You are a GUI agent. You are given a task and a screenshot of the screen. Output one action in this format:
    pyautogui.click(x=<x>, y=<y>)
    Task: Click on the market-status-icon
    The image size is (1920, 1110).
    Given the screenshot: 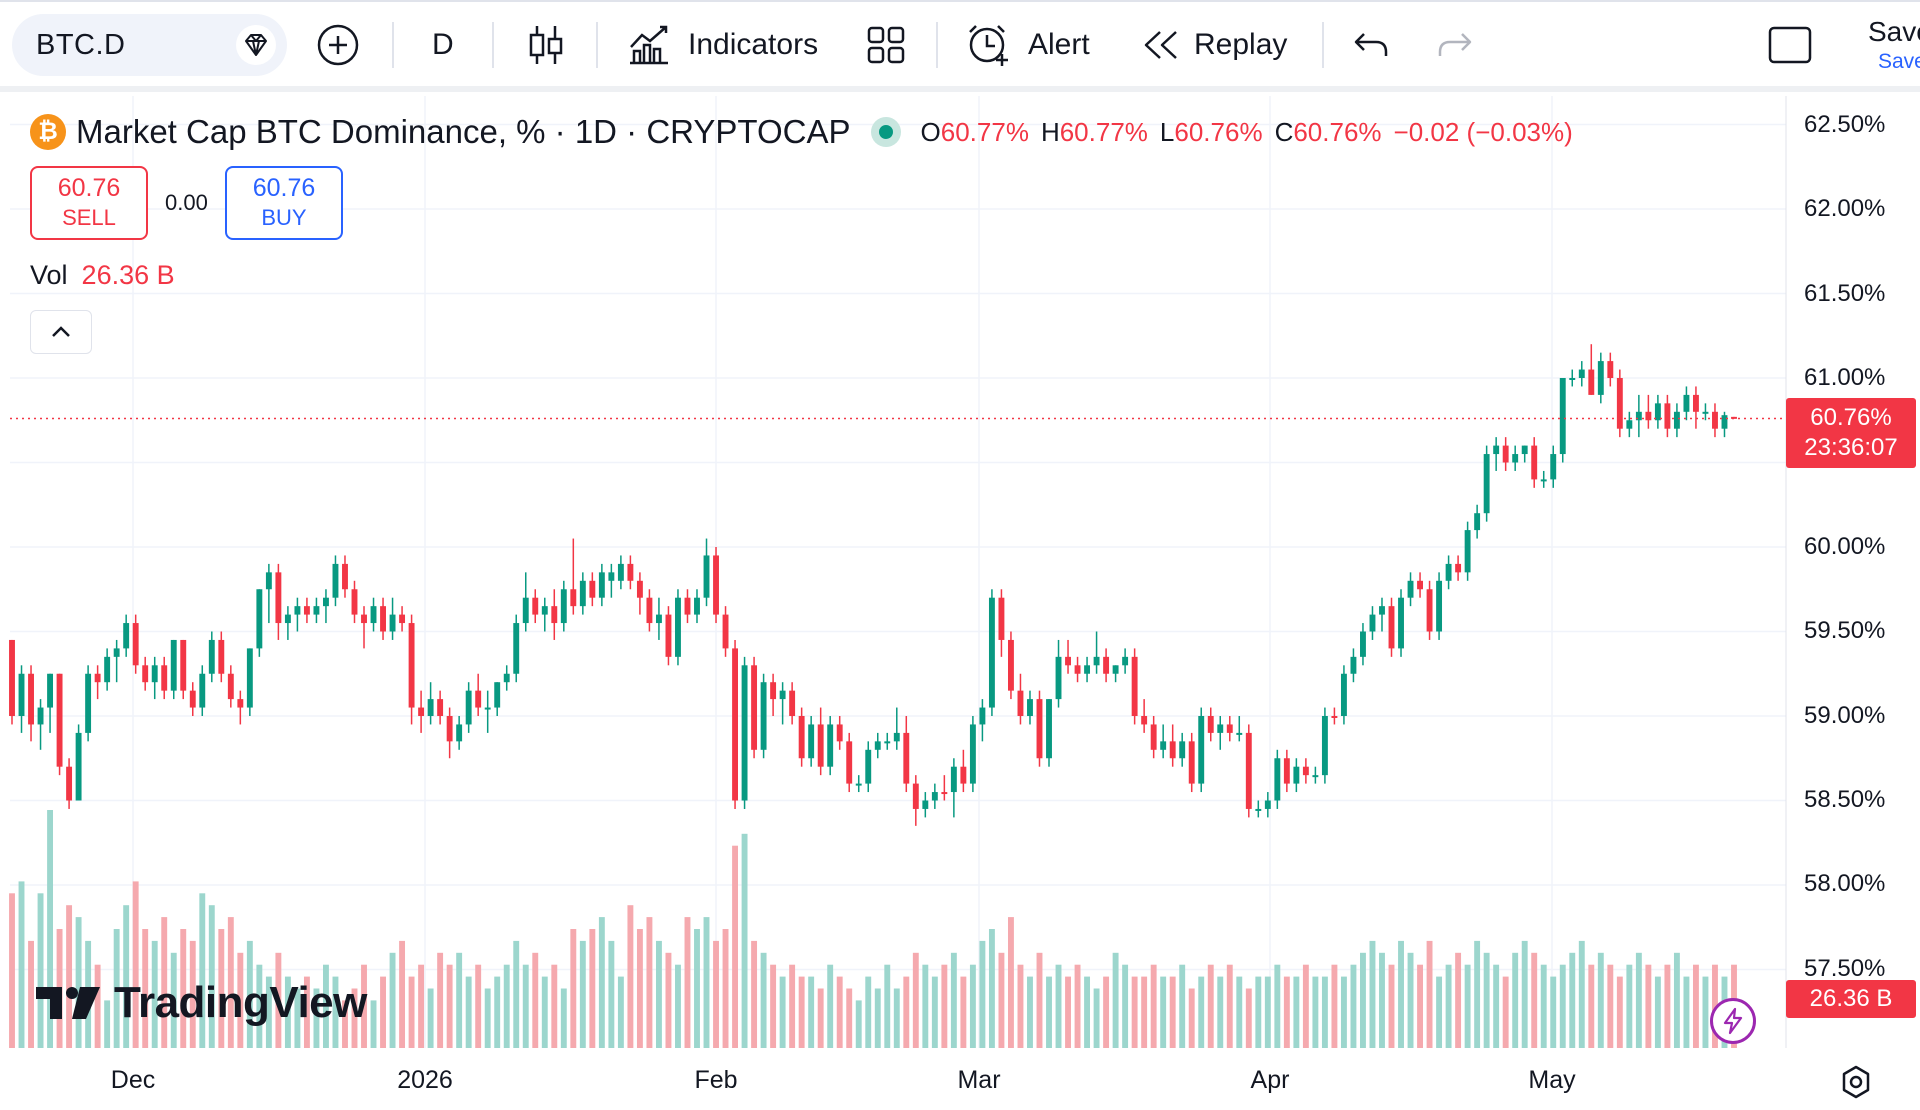 What is the action you would take?
    pyautogui.click(x=885, y=132)
    